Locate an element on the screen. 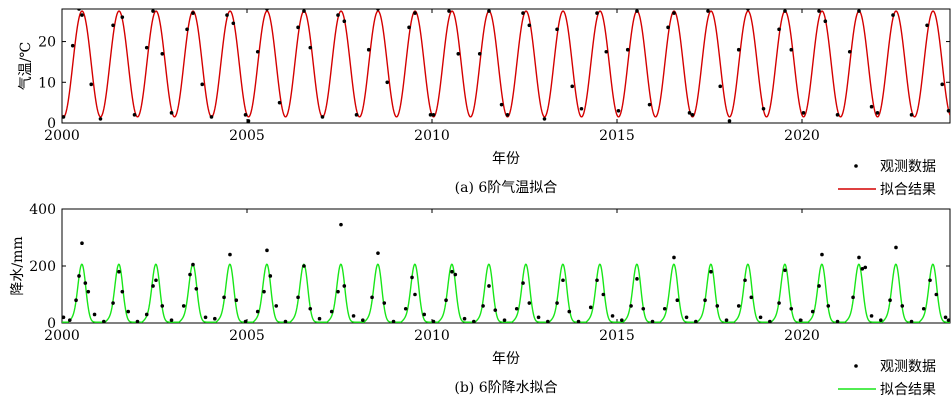 The height and width of the screenshot is (399, 952). y-tick-label: 20 is located at coordinates (47, 43).